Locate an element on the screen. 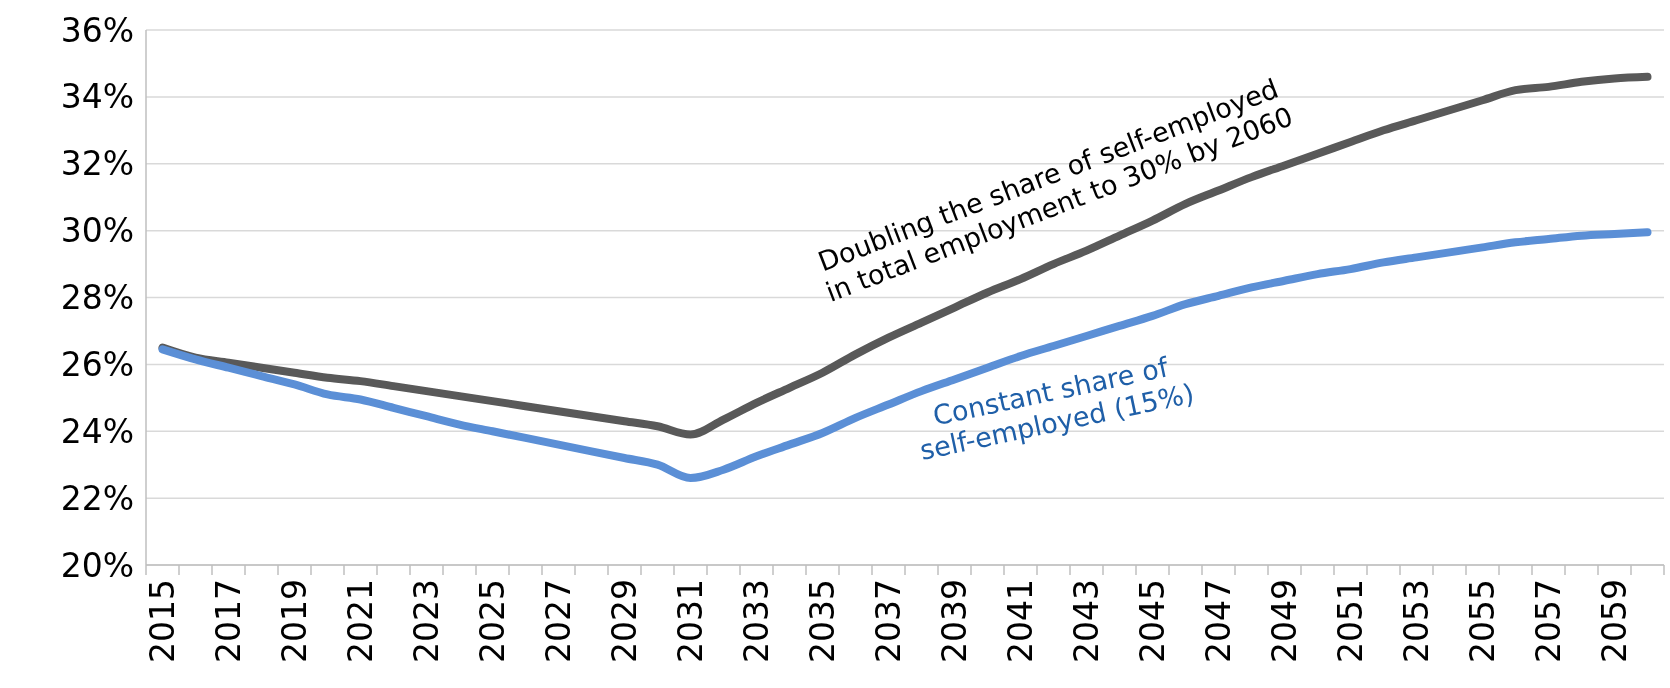 The width and height of the screenshot is (1670, 688). y-tick-label: 32% is located at coordinates (97, 164).